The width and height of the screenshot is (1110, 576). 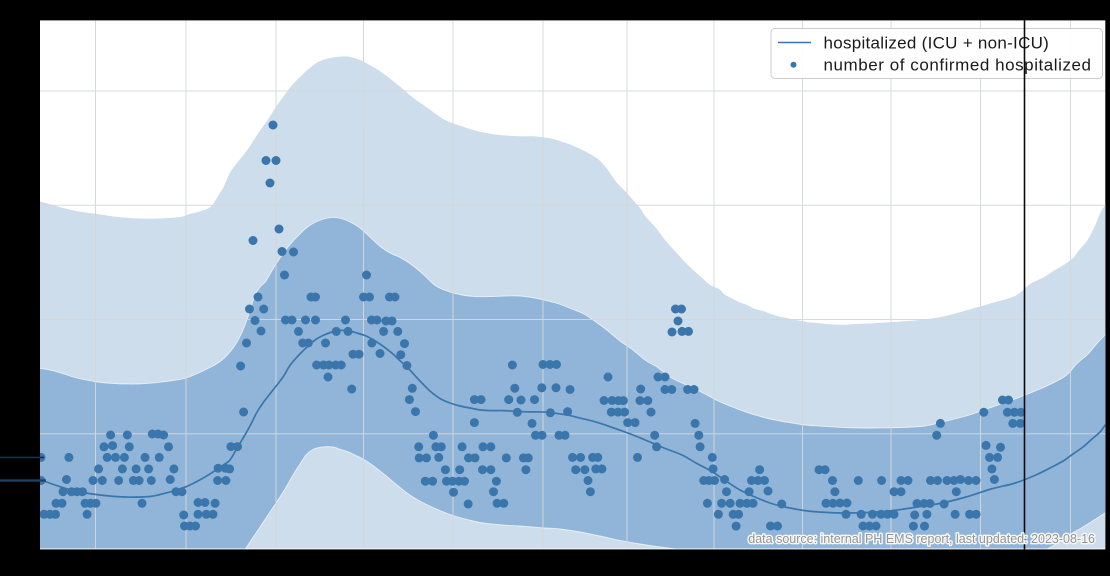 What do you see at coordinates (958, 65) in the screenshot?
I see `svg-text:number of confirmed hospitaliz: number of confirmed hospitalized` at bounding box center [958, 65].